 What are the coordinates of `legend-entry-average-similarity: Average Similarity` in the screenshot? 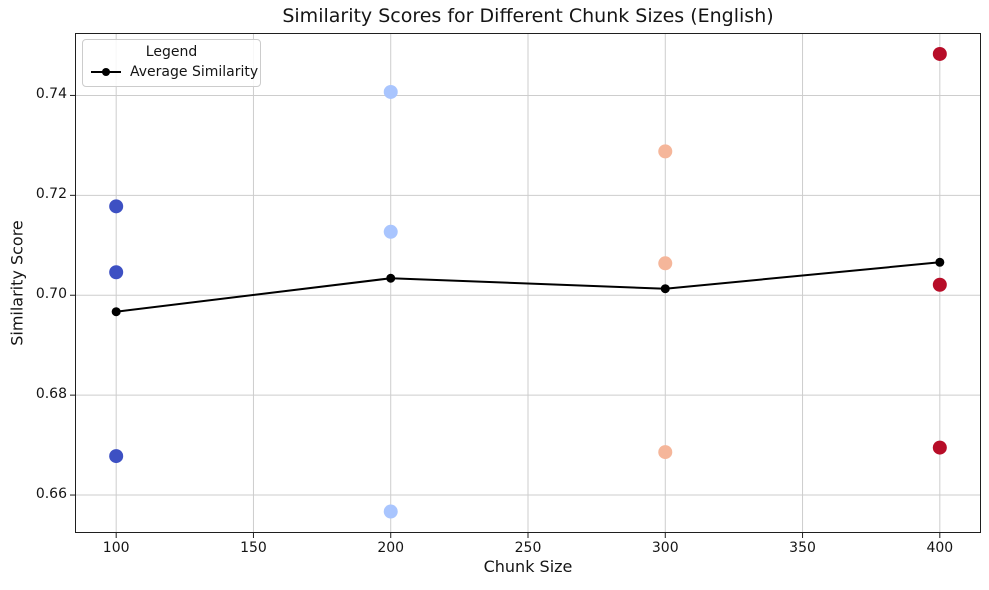 It's located at (174, 72).